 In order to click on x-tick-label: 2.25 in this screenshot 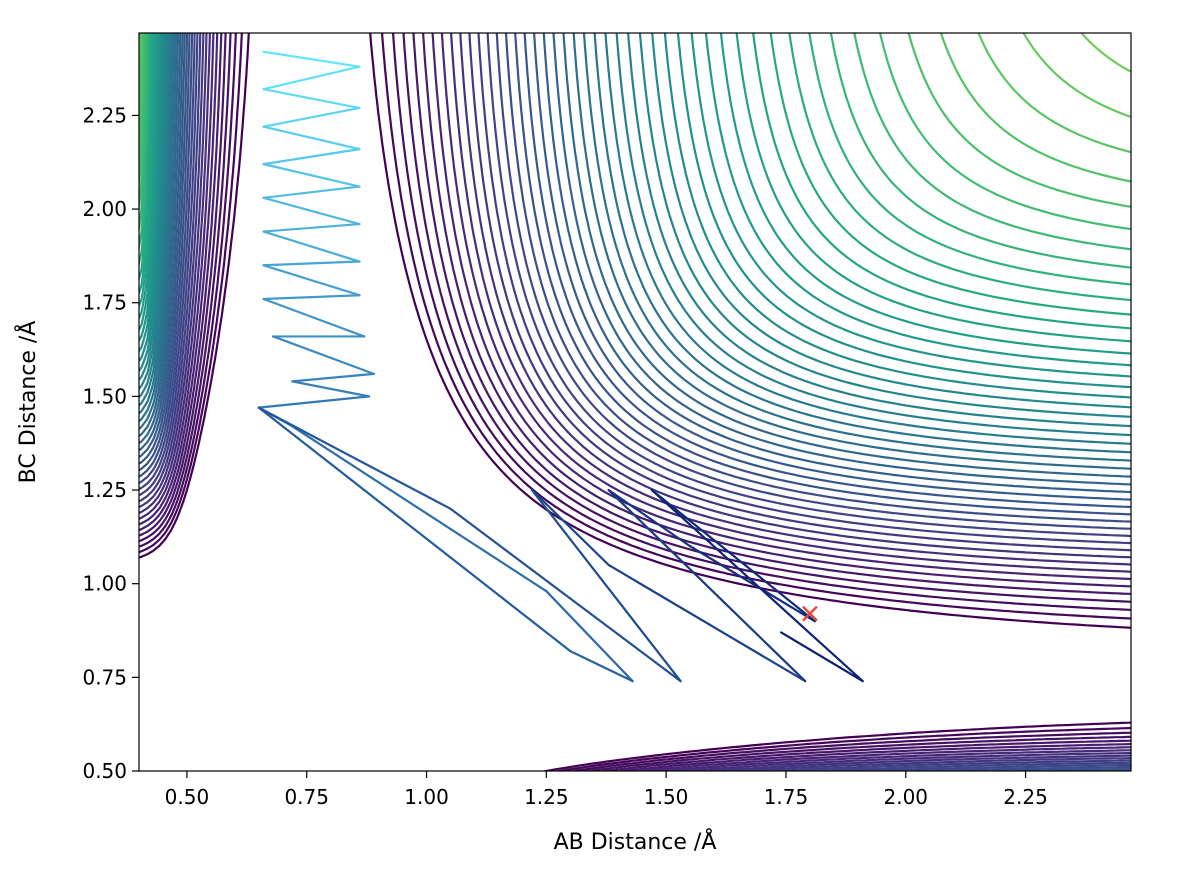, I will do `click(1025, 797)`.